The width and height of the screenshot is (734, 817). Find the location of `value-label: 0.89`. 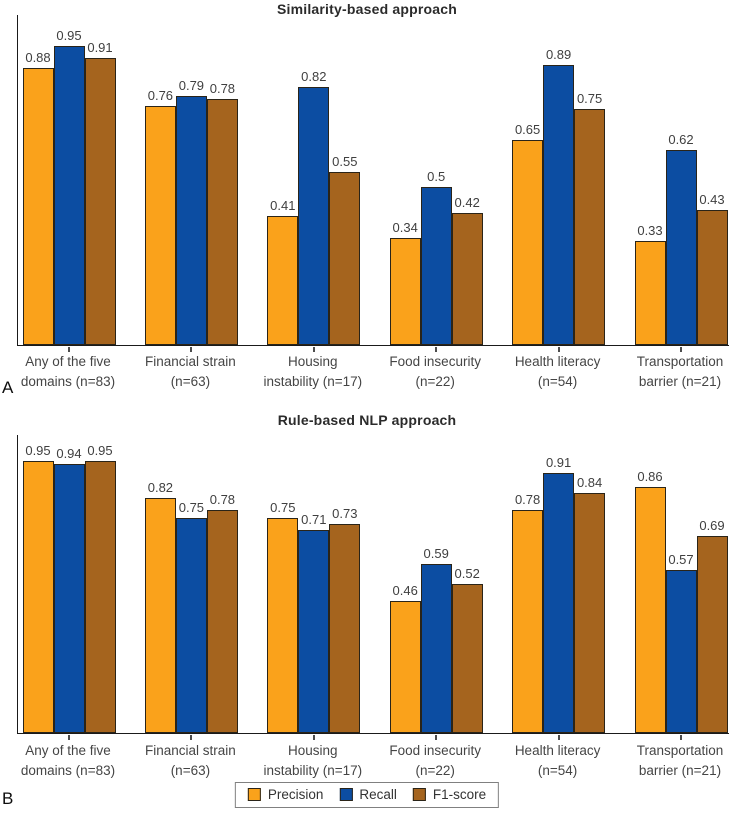

value-label: 0.89 is located at coordinates (558, 54).